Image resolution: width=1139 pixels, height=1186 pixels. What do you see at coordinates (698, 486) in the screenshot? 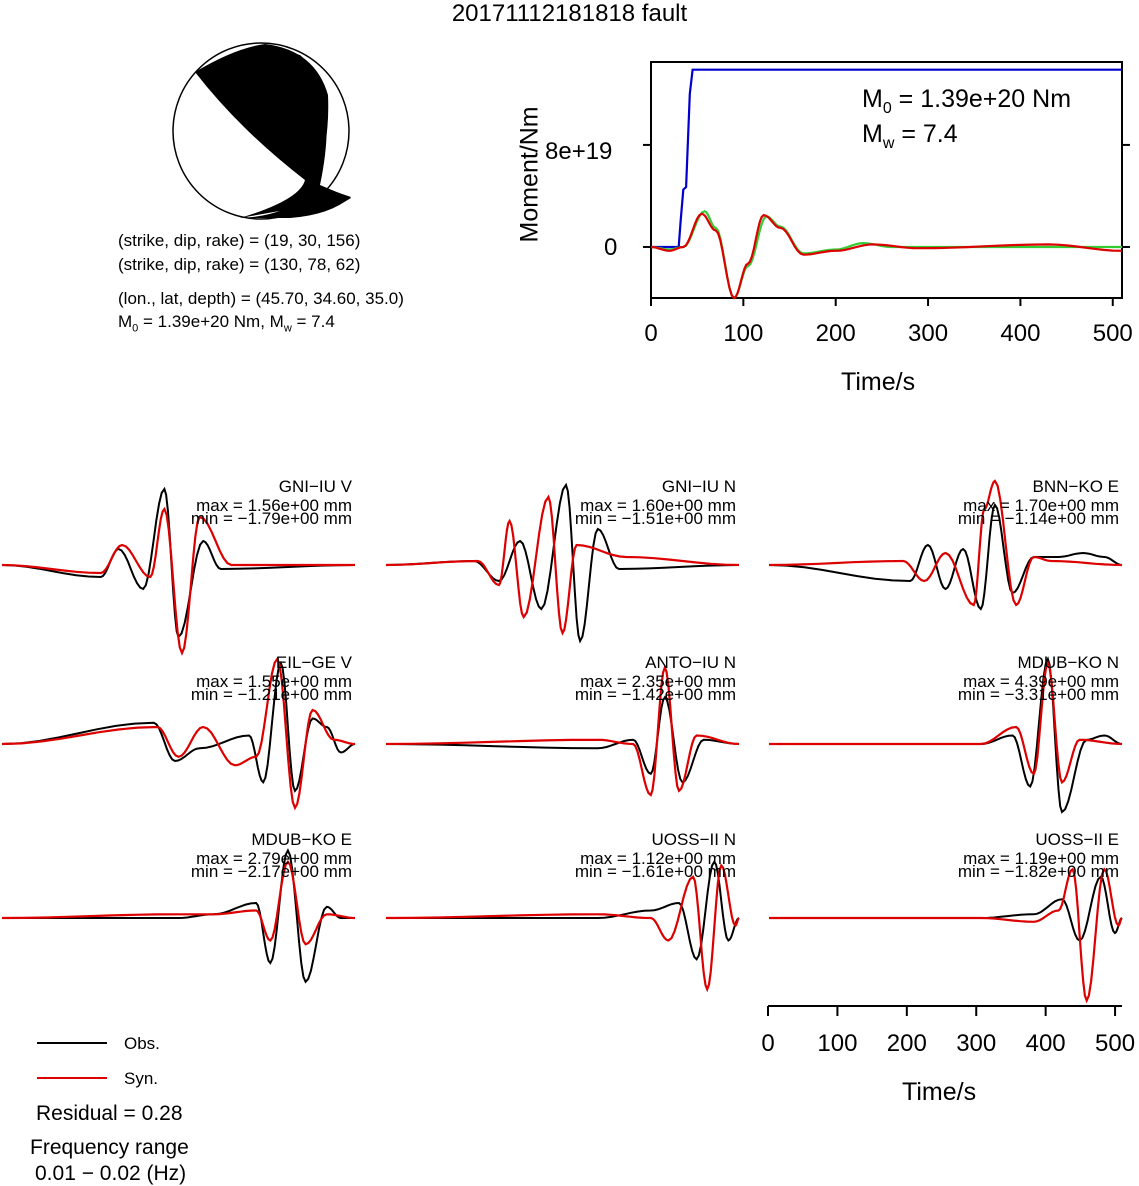
I see `waveform-panel-1-name: GNI−IU N` at bounding box center [698, 486].